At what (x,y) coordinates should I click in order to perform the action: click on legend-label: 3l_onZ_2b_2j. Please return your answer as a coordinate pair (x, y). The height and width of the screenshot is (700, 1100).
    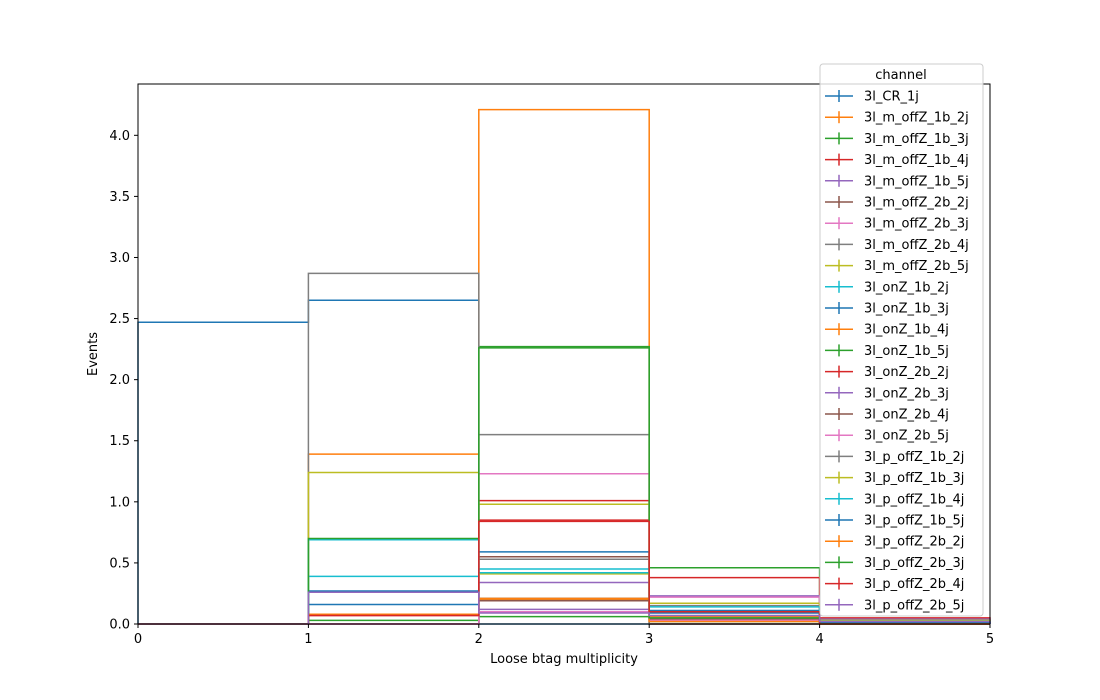
    Looking at the image, I should click on (906, 372).